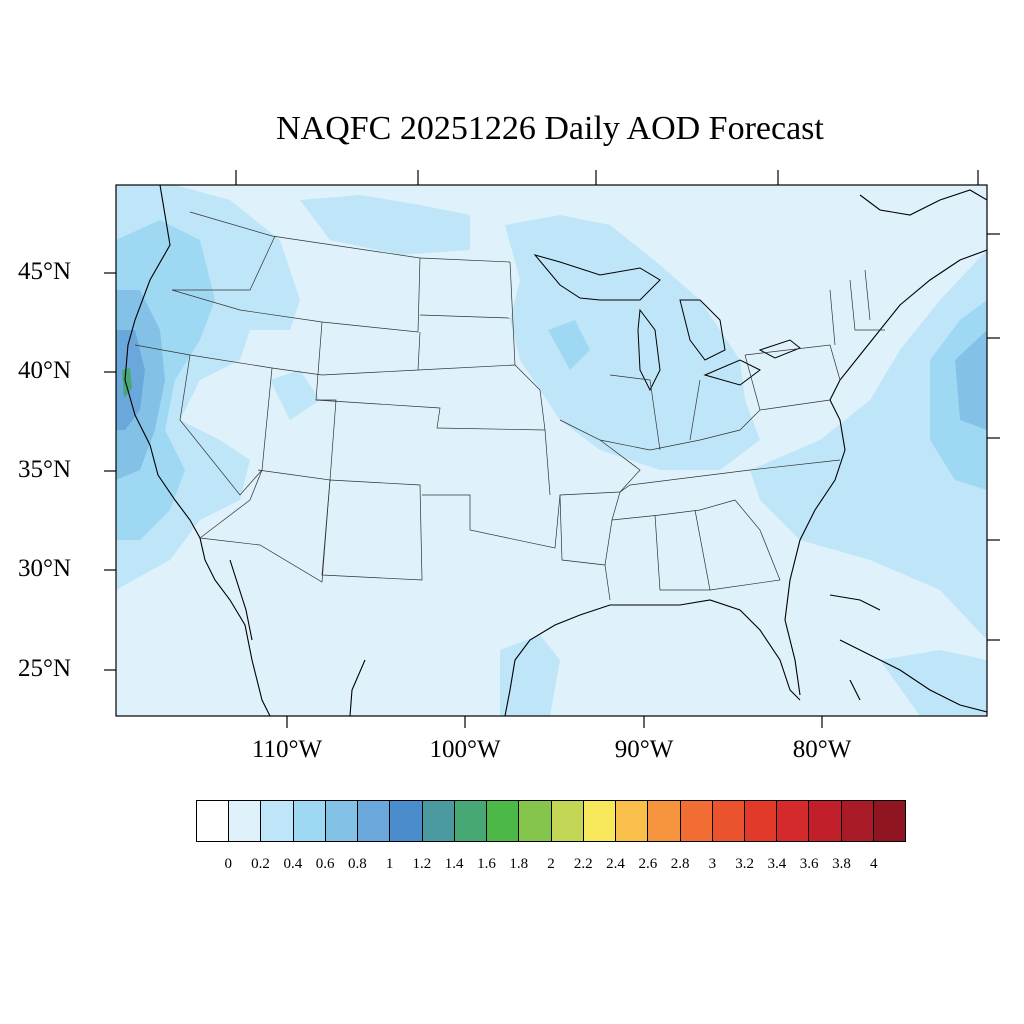 This screenshot has width=1024, height=1024. What do you see at coordinates (45, 271) in the screenshot?
I see `lat-label-45n: 45°N` at bounding box center [45, 271].